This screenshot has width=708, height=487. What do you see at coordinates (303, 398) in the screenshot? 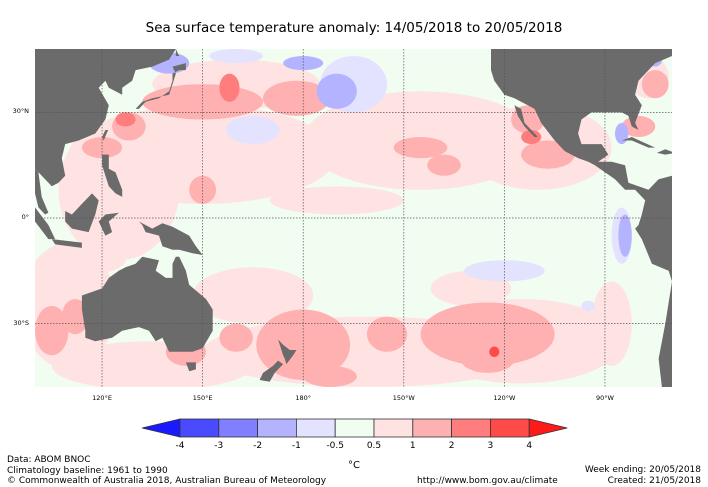
I see `longitude-label: 180°` at bounding box center [303, 398].